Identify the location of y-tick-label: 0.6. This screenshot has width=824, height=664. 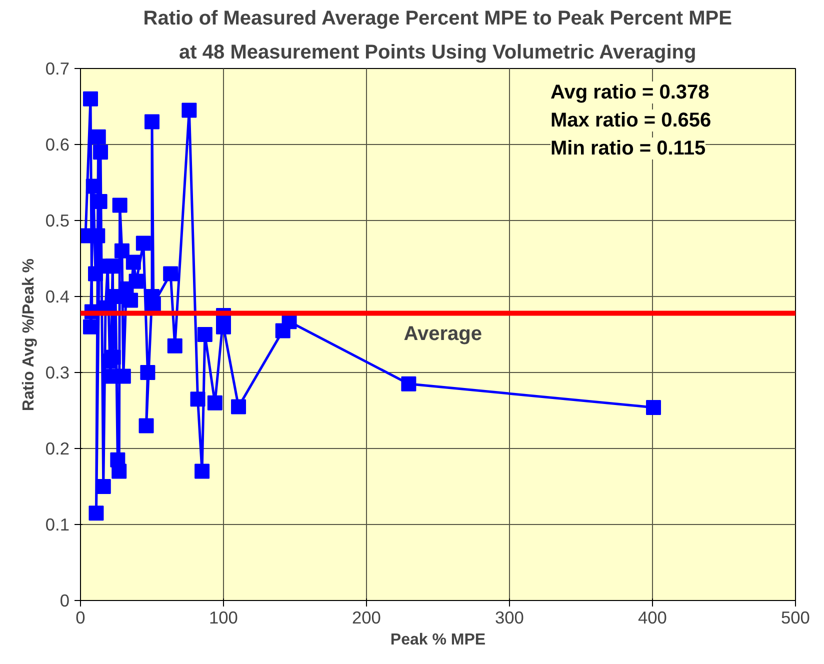
(57, 144).